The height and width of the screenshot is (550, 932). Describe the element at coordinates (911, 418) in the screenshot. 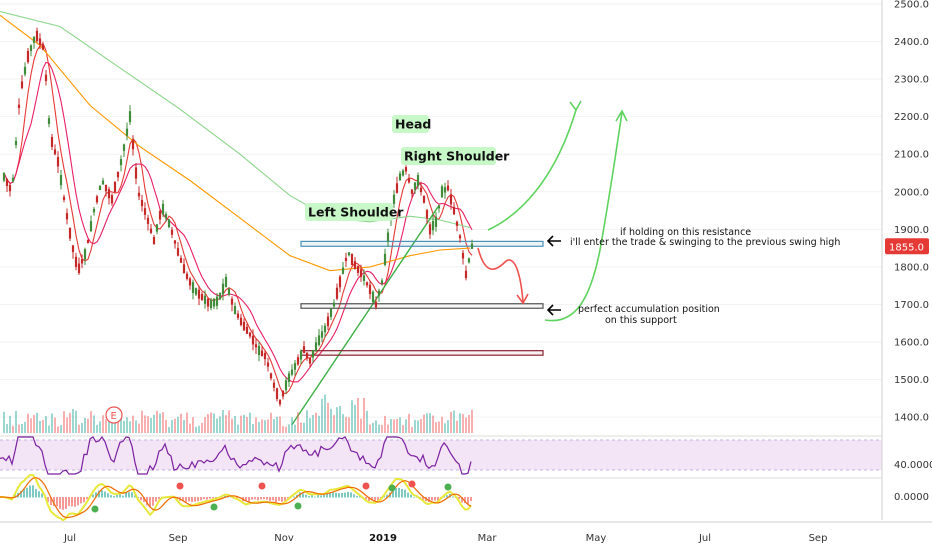

I see `price-tick-label: 1400.0` at that location.